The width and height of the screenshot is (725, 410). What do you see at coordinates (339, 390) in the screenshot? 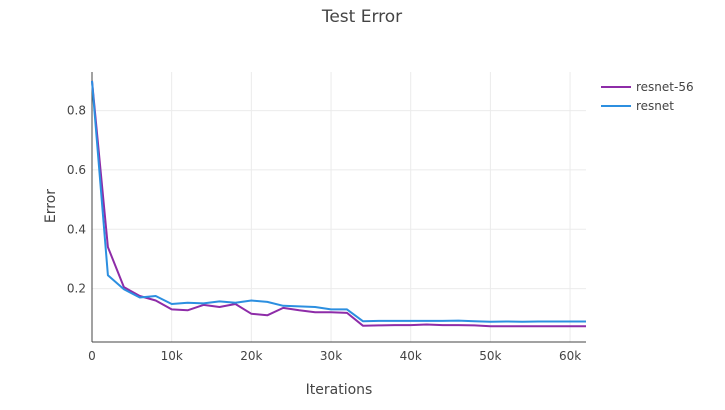
I see `x-axis-label: Iterations` at bounding box center [339, 390].